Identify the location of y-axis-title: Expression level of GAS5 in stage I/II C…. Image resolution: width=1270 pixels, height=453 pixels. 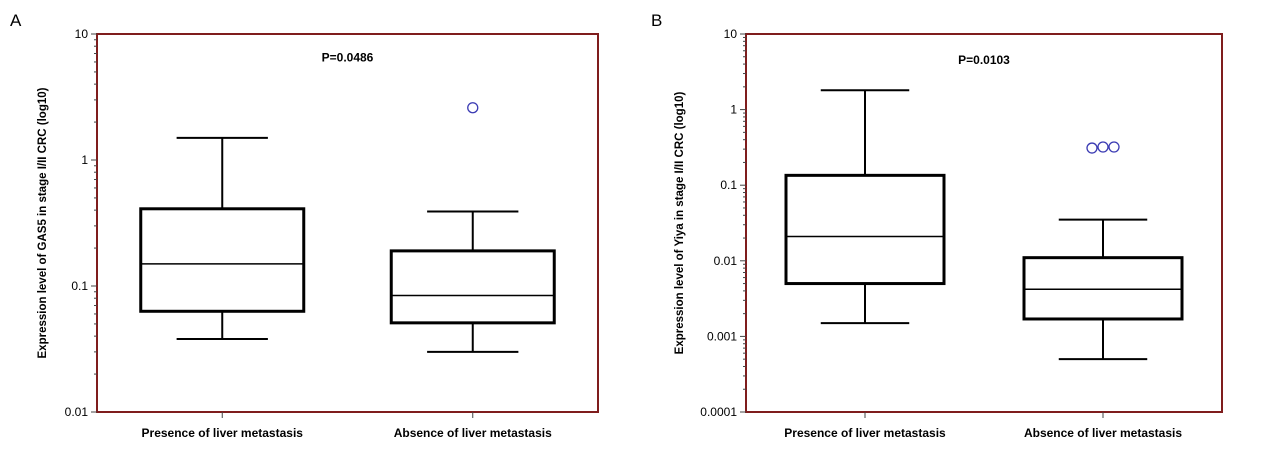
(43, 222).